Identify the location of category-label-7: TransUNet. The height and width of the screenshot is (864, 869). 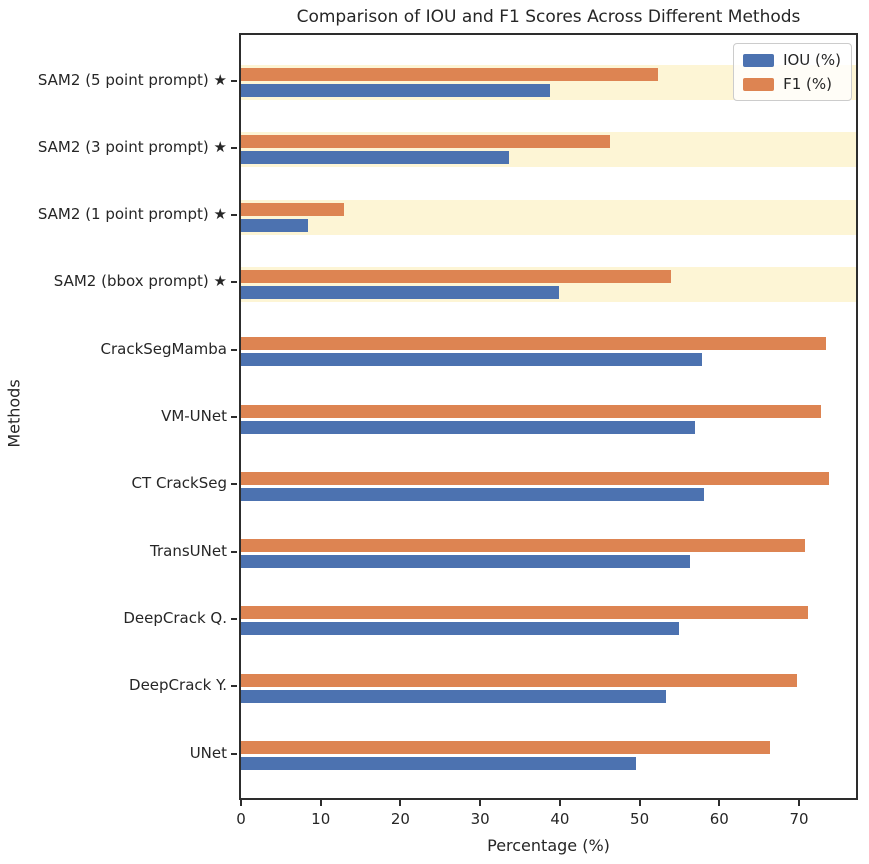
(188, 550).